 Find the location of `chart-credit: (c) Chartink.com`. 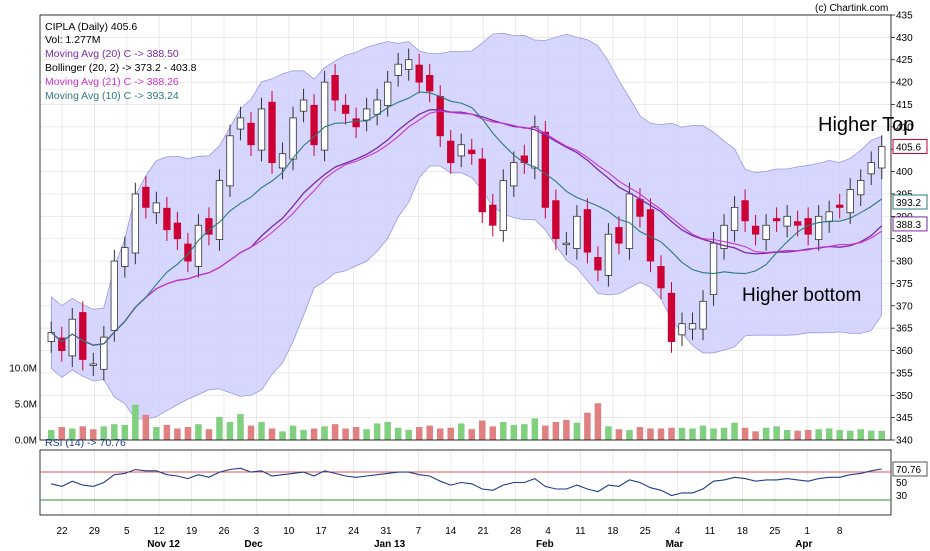

chart-credit: (c) Chartink.com is located at coordinates (851, 8).